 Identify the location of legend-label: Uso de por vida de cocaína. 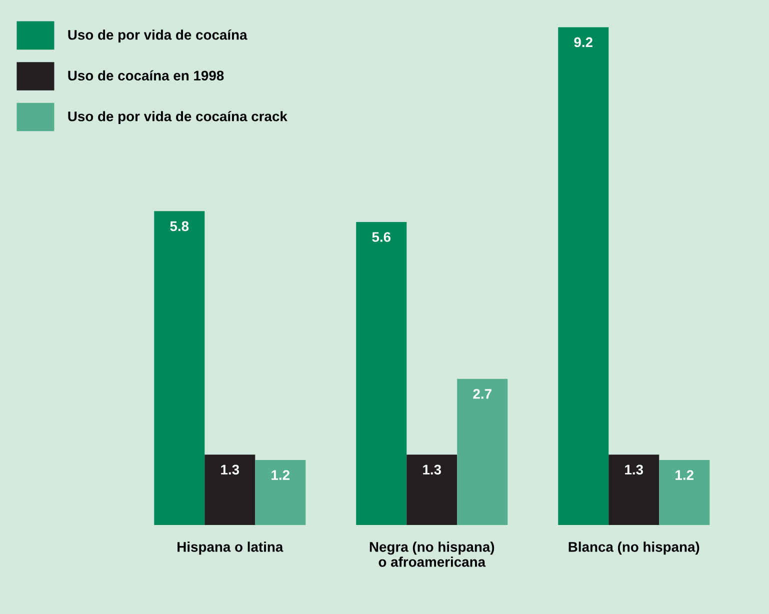
(158, 36).